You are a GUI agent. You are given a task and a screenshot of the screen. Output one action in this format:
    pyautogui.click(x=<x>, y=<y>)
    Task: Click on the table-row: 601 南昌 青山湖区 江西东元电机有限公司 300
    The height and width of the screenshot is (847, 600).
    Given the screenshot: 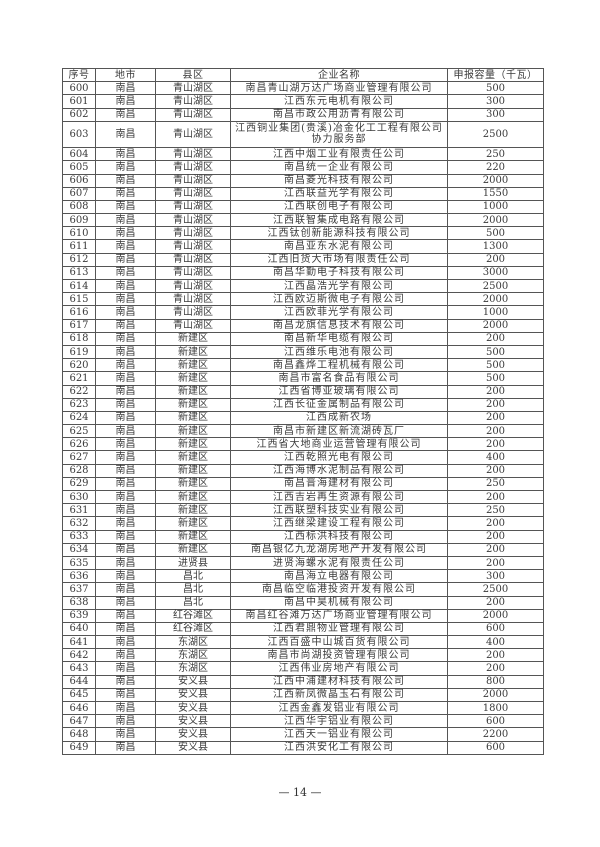 What is the action you would take?
    pyautogui.click(x=303, y=101)
    